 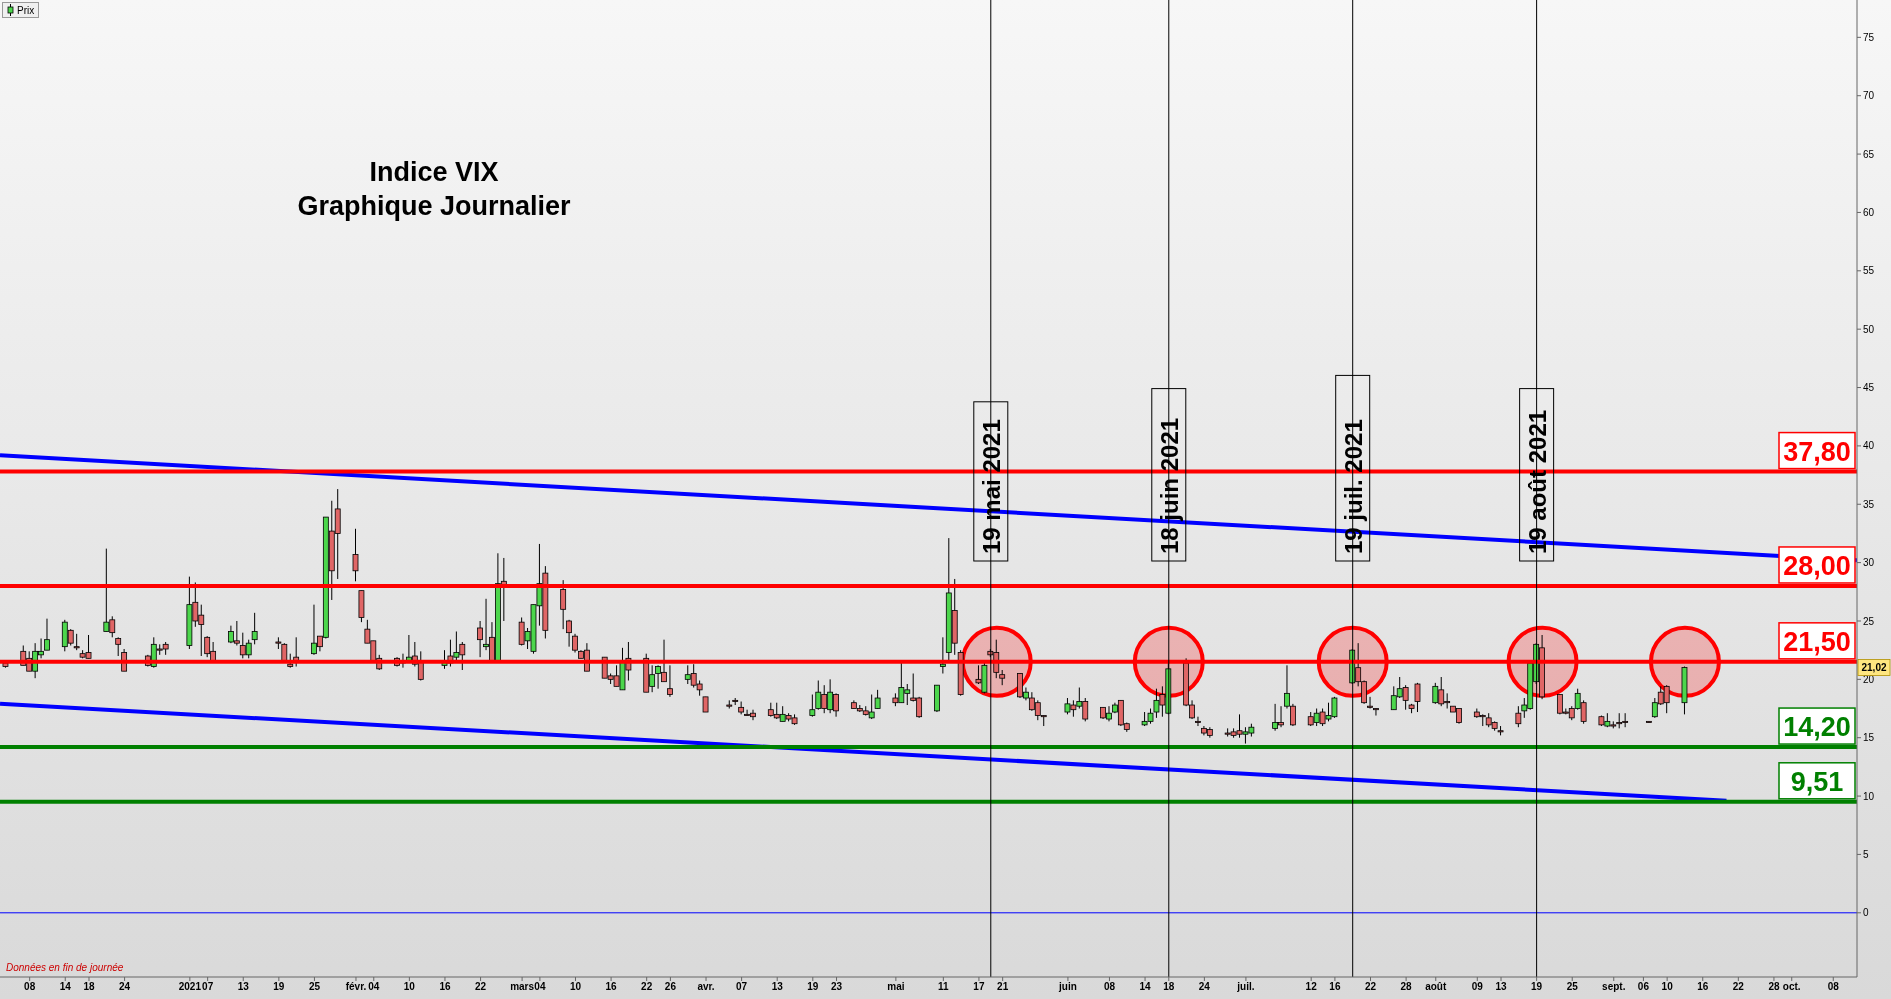 I want to click on x-tick-label: mars, so click(x=522, y=987).